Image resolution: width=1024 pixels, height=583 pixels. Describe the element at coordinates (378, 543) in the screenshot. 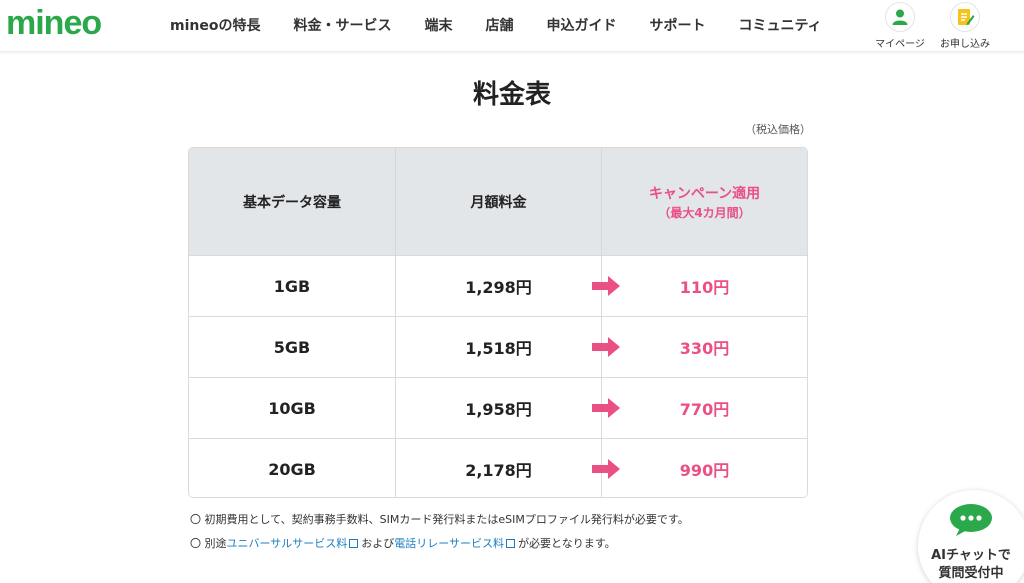

I see `note-mid: および` at that location.